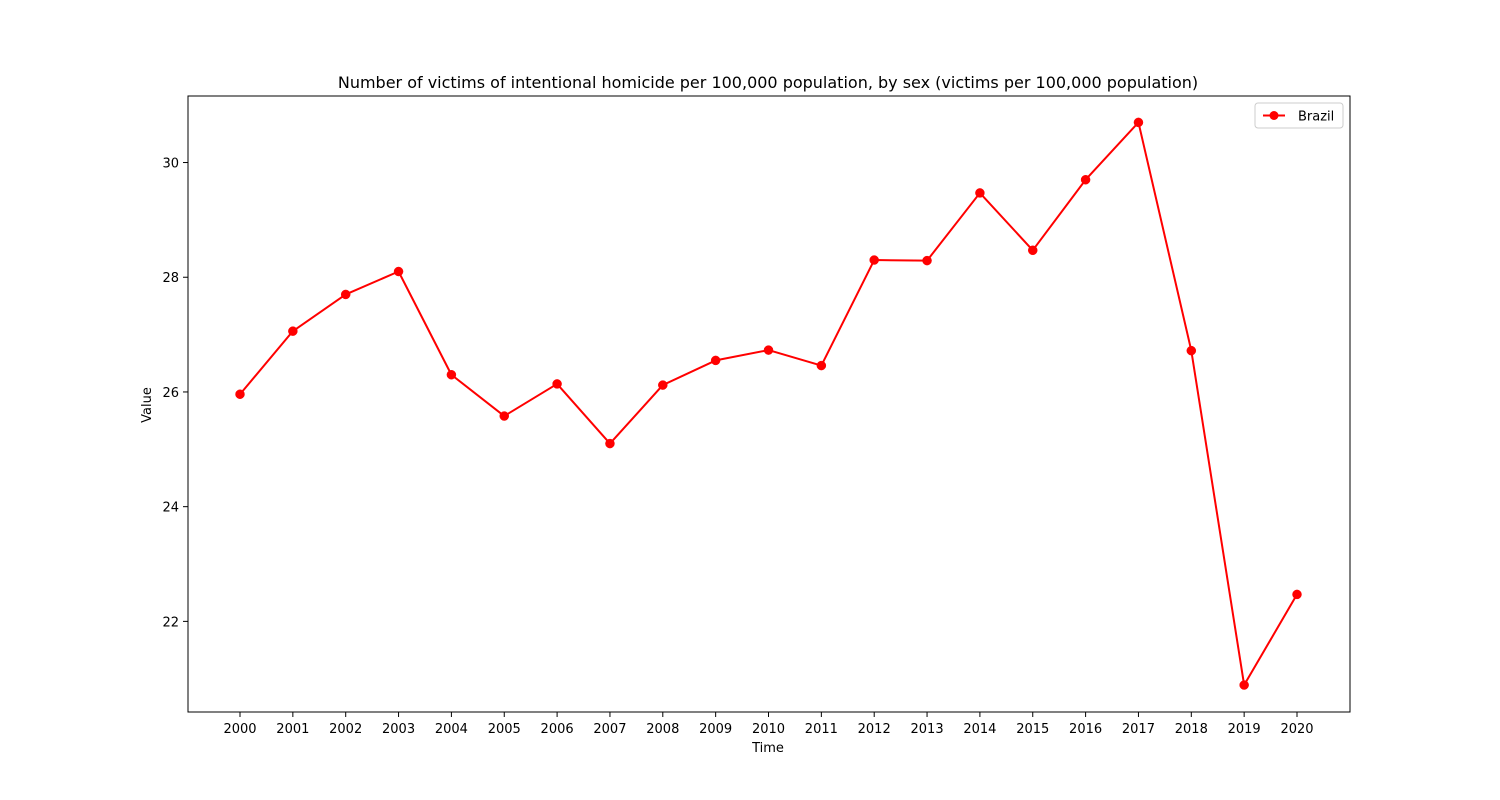 Image resolution: width=1500 pixels, height=800 pixels. I want to click on legend: Brazil, so click(1299, 115).